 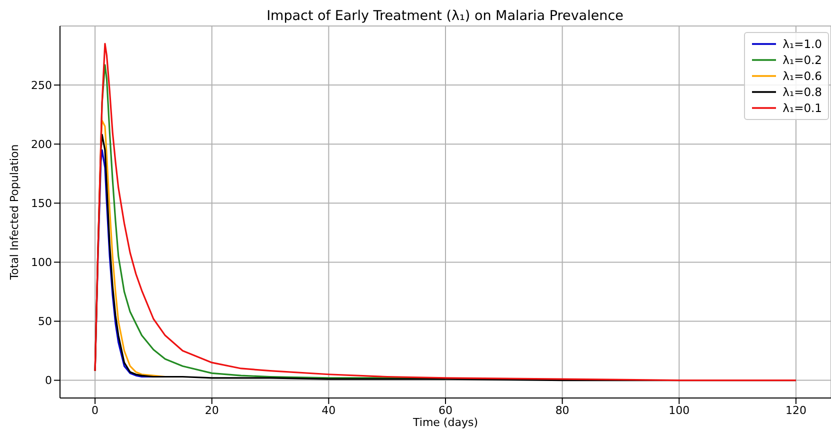 I want to click on legend-label: λ₁=0.6, so click(x=802, y=76).